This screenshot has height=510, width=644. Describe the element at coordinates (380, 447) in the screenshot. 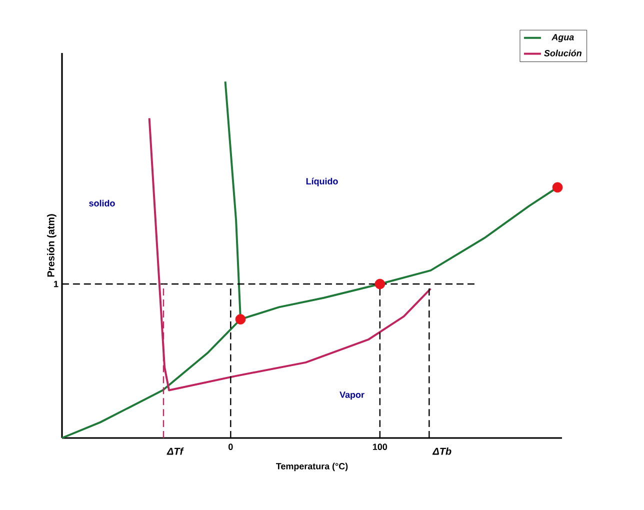

I see `x-tick-label: 100` at that location.